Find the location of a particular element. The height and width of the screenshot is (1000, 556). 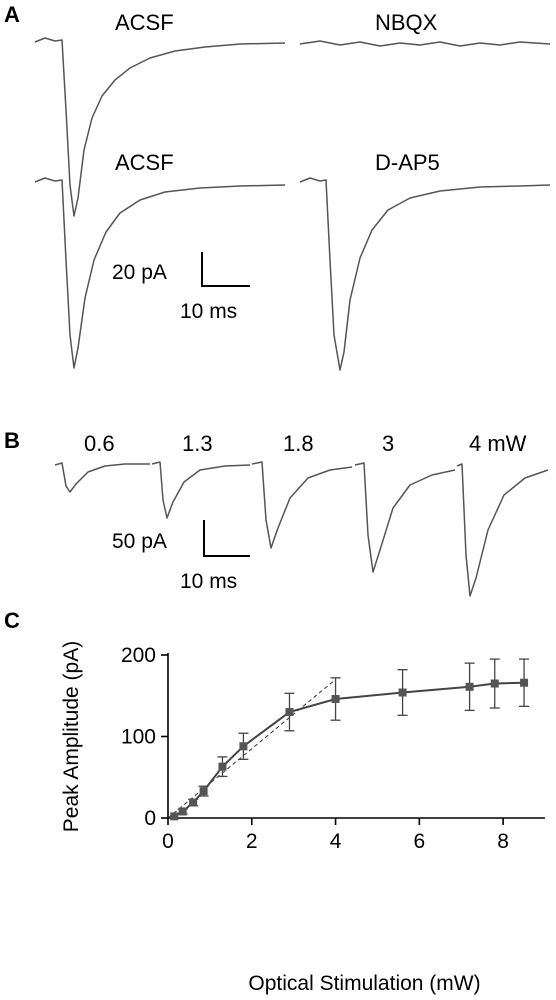

label-nbqx: NBQX is located at coordinates (406, 22).